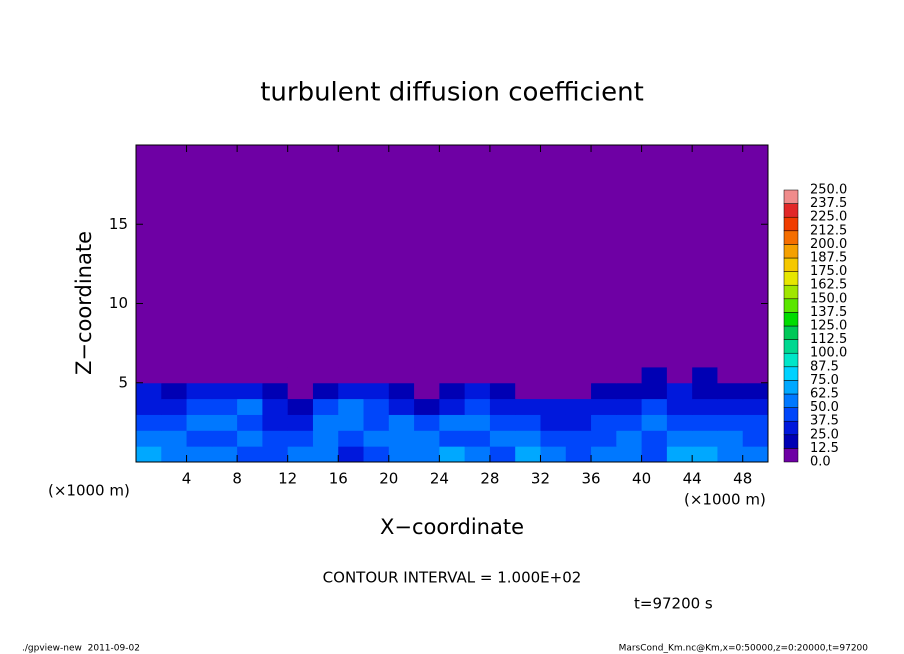 This screenshot has width=904, height=654. What do you see at coordinates (828, 230) in the screenshot?
I see `colorbar-label: 212.5` at bounding box center [828, 230].